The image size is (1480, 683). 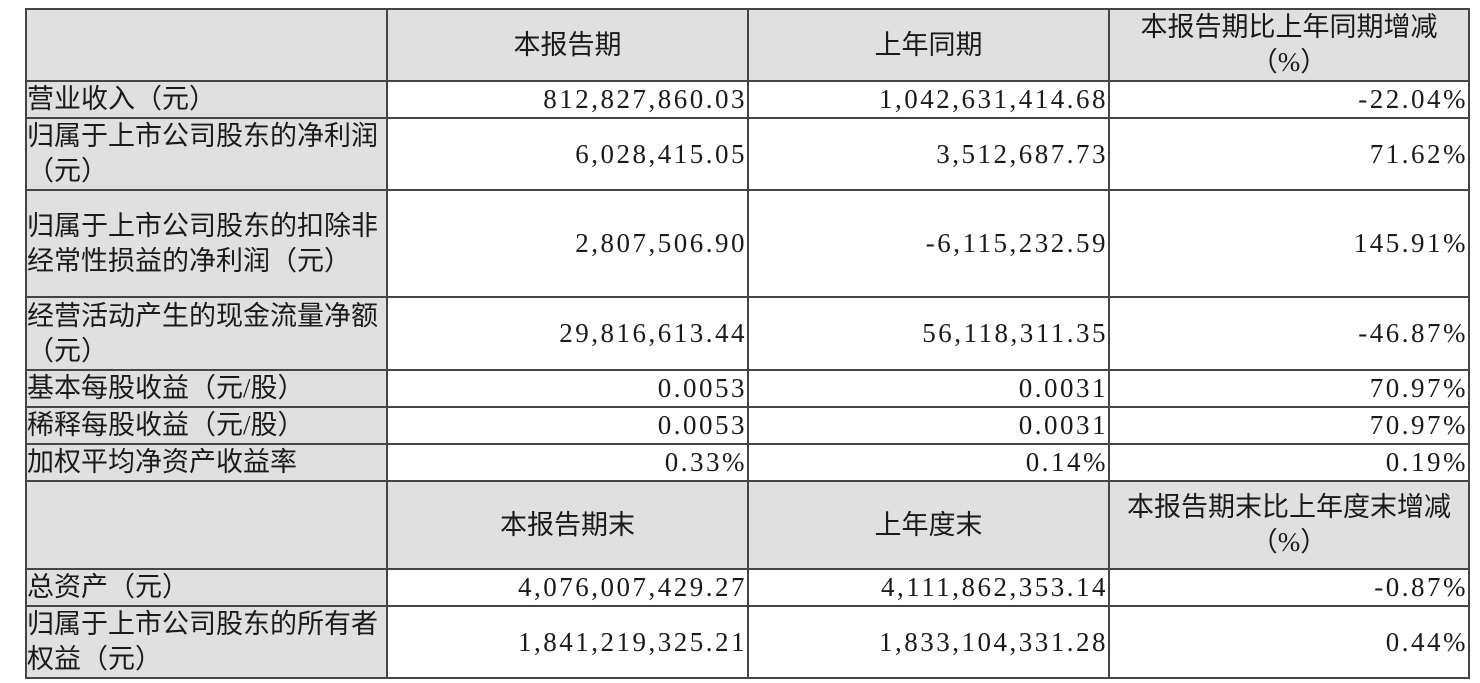 I want to click on current-period-end-value: 1,841,219,325.21, so click(x=567, y=642).